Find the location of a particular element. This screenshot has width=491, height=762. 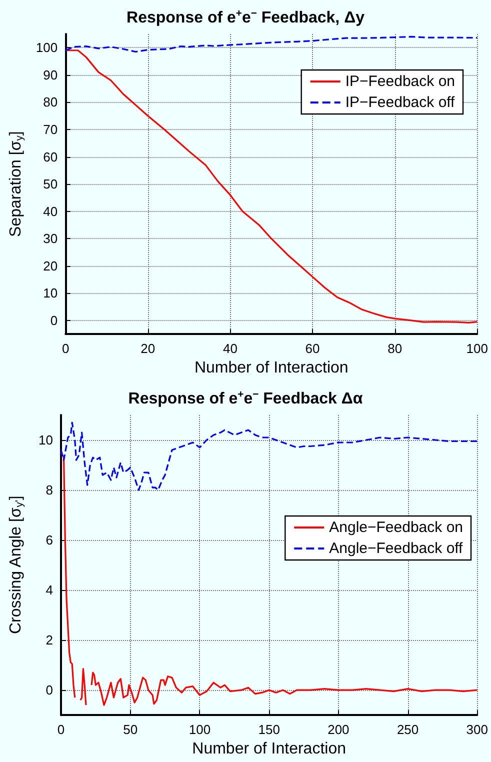

y-tick-label: 50 is located at coordinates (50, 184).